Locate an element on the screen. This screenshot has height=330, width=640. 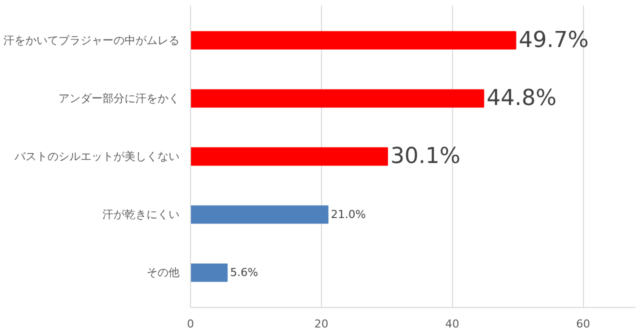
x-tick-label: 0 is located at coordinates (190, 324).